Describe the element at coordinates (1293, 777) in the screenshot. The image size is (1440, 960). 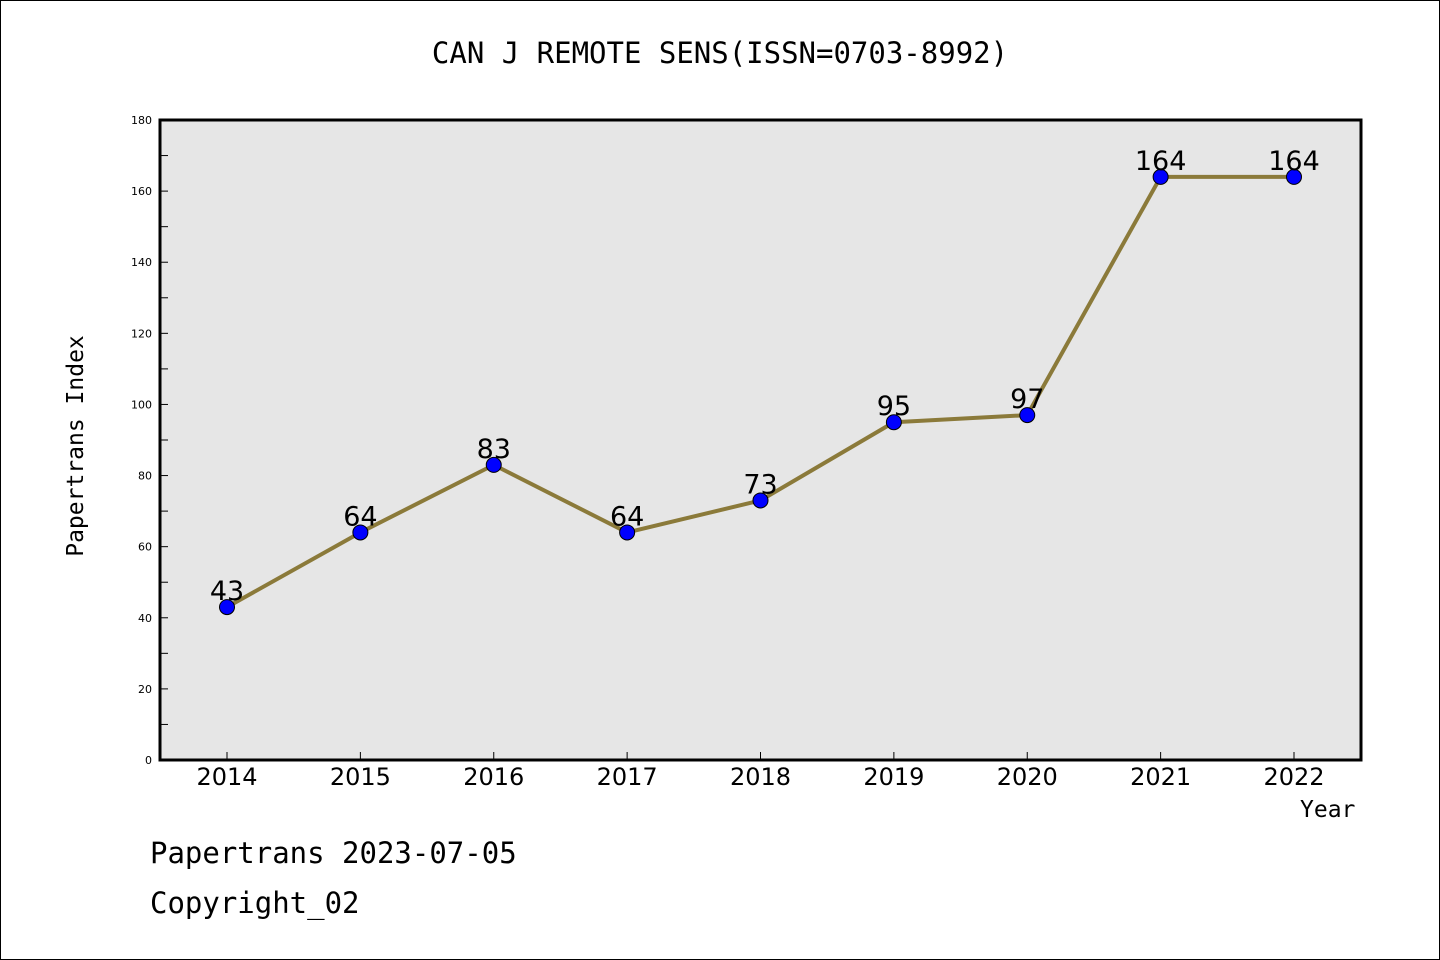
I see `x-tick-label: 2022` at that location.